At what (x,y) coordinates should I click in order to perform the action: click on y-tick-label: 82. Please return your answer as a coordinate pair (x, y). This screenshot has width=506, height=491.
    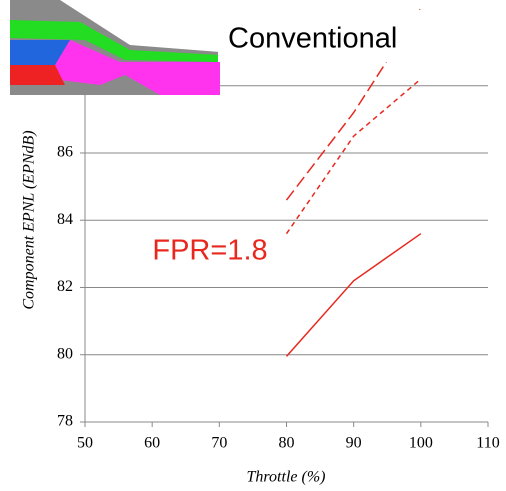
    Looking at the image, I should click on (65, 286).